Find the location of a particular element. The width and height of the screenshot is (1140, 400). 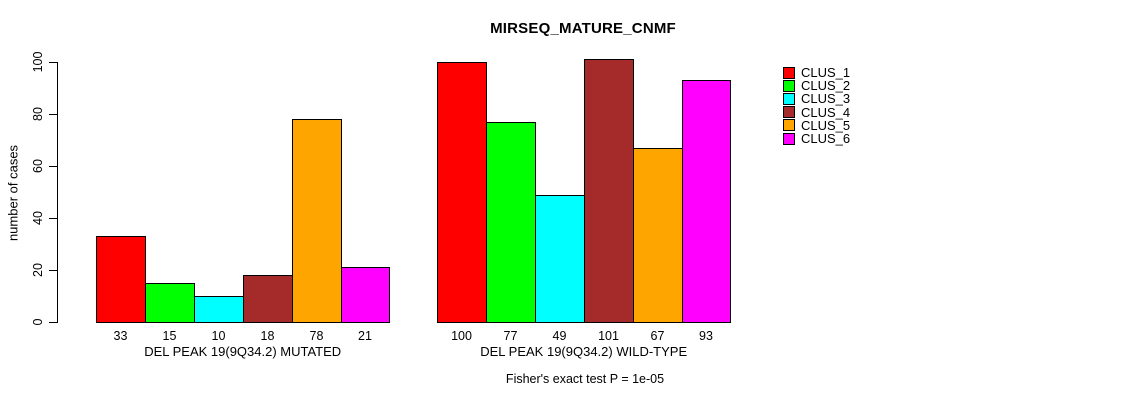

bar-clus_2-group2 is located at coordinates (511, 222).